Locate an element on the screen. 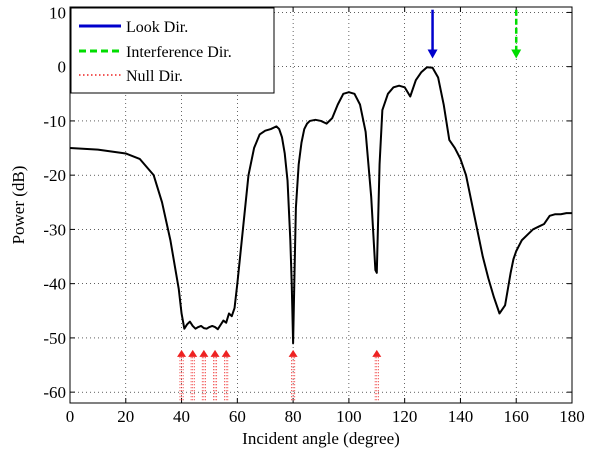  y-tick-label: -40 is located at coordinates (54, 284).